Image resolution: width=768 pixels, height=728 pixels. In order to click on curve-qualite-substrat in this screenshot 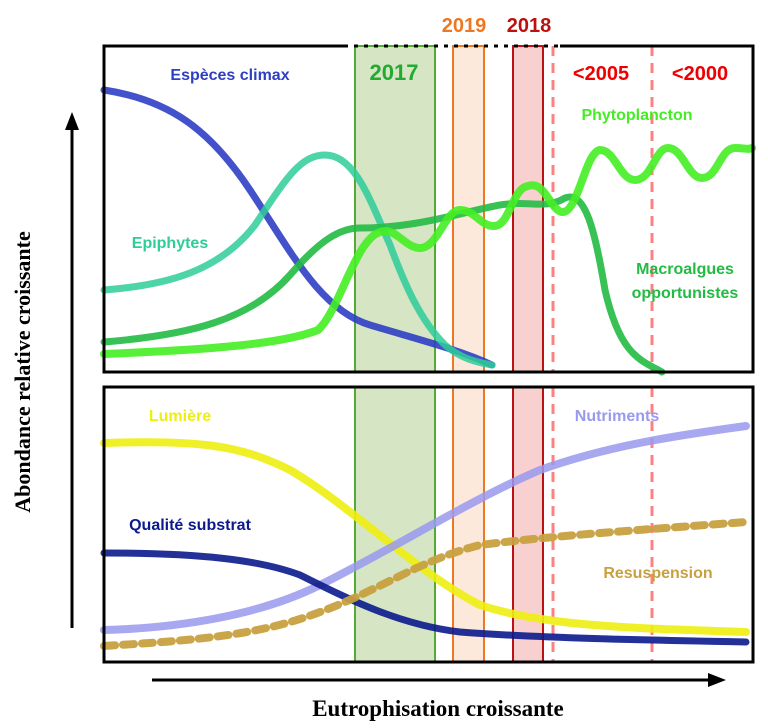, I will do `click(425, 597)`.